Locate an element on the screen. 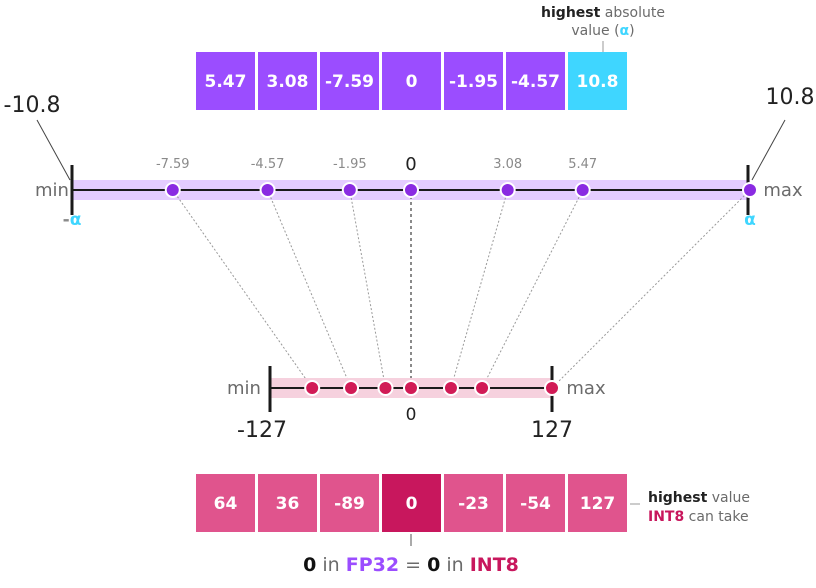 This screenshot has height=588, width=816. fp32-cell: -7.59 is located at coordinates (349, 81).